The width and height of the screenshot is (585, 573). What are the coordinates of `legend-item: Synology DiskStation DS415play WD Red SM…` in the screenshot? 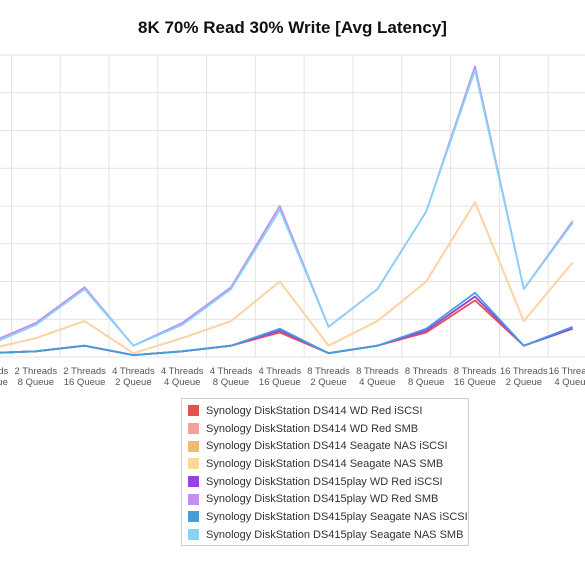 It's located at (328, 499).